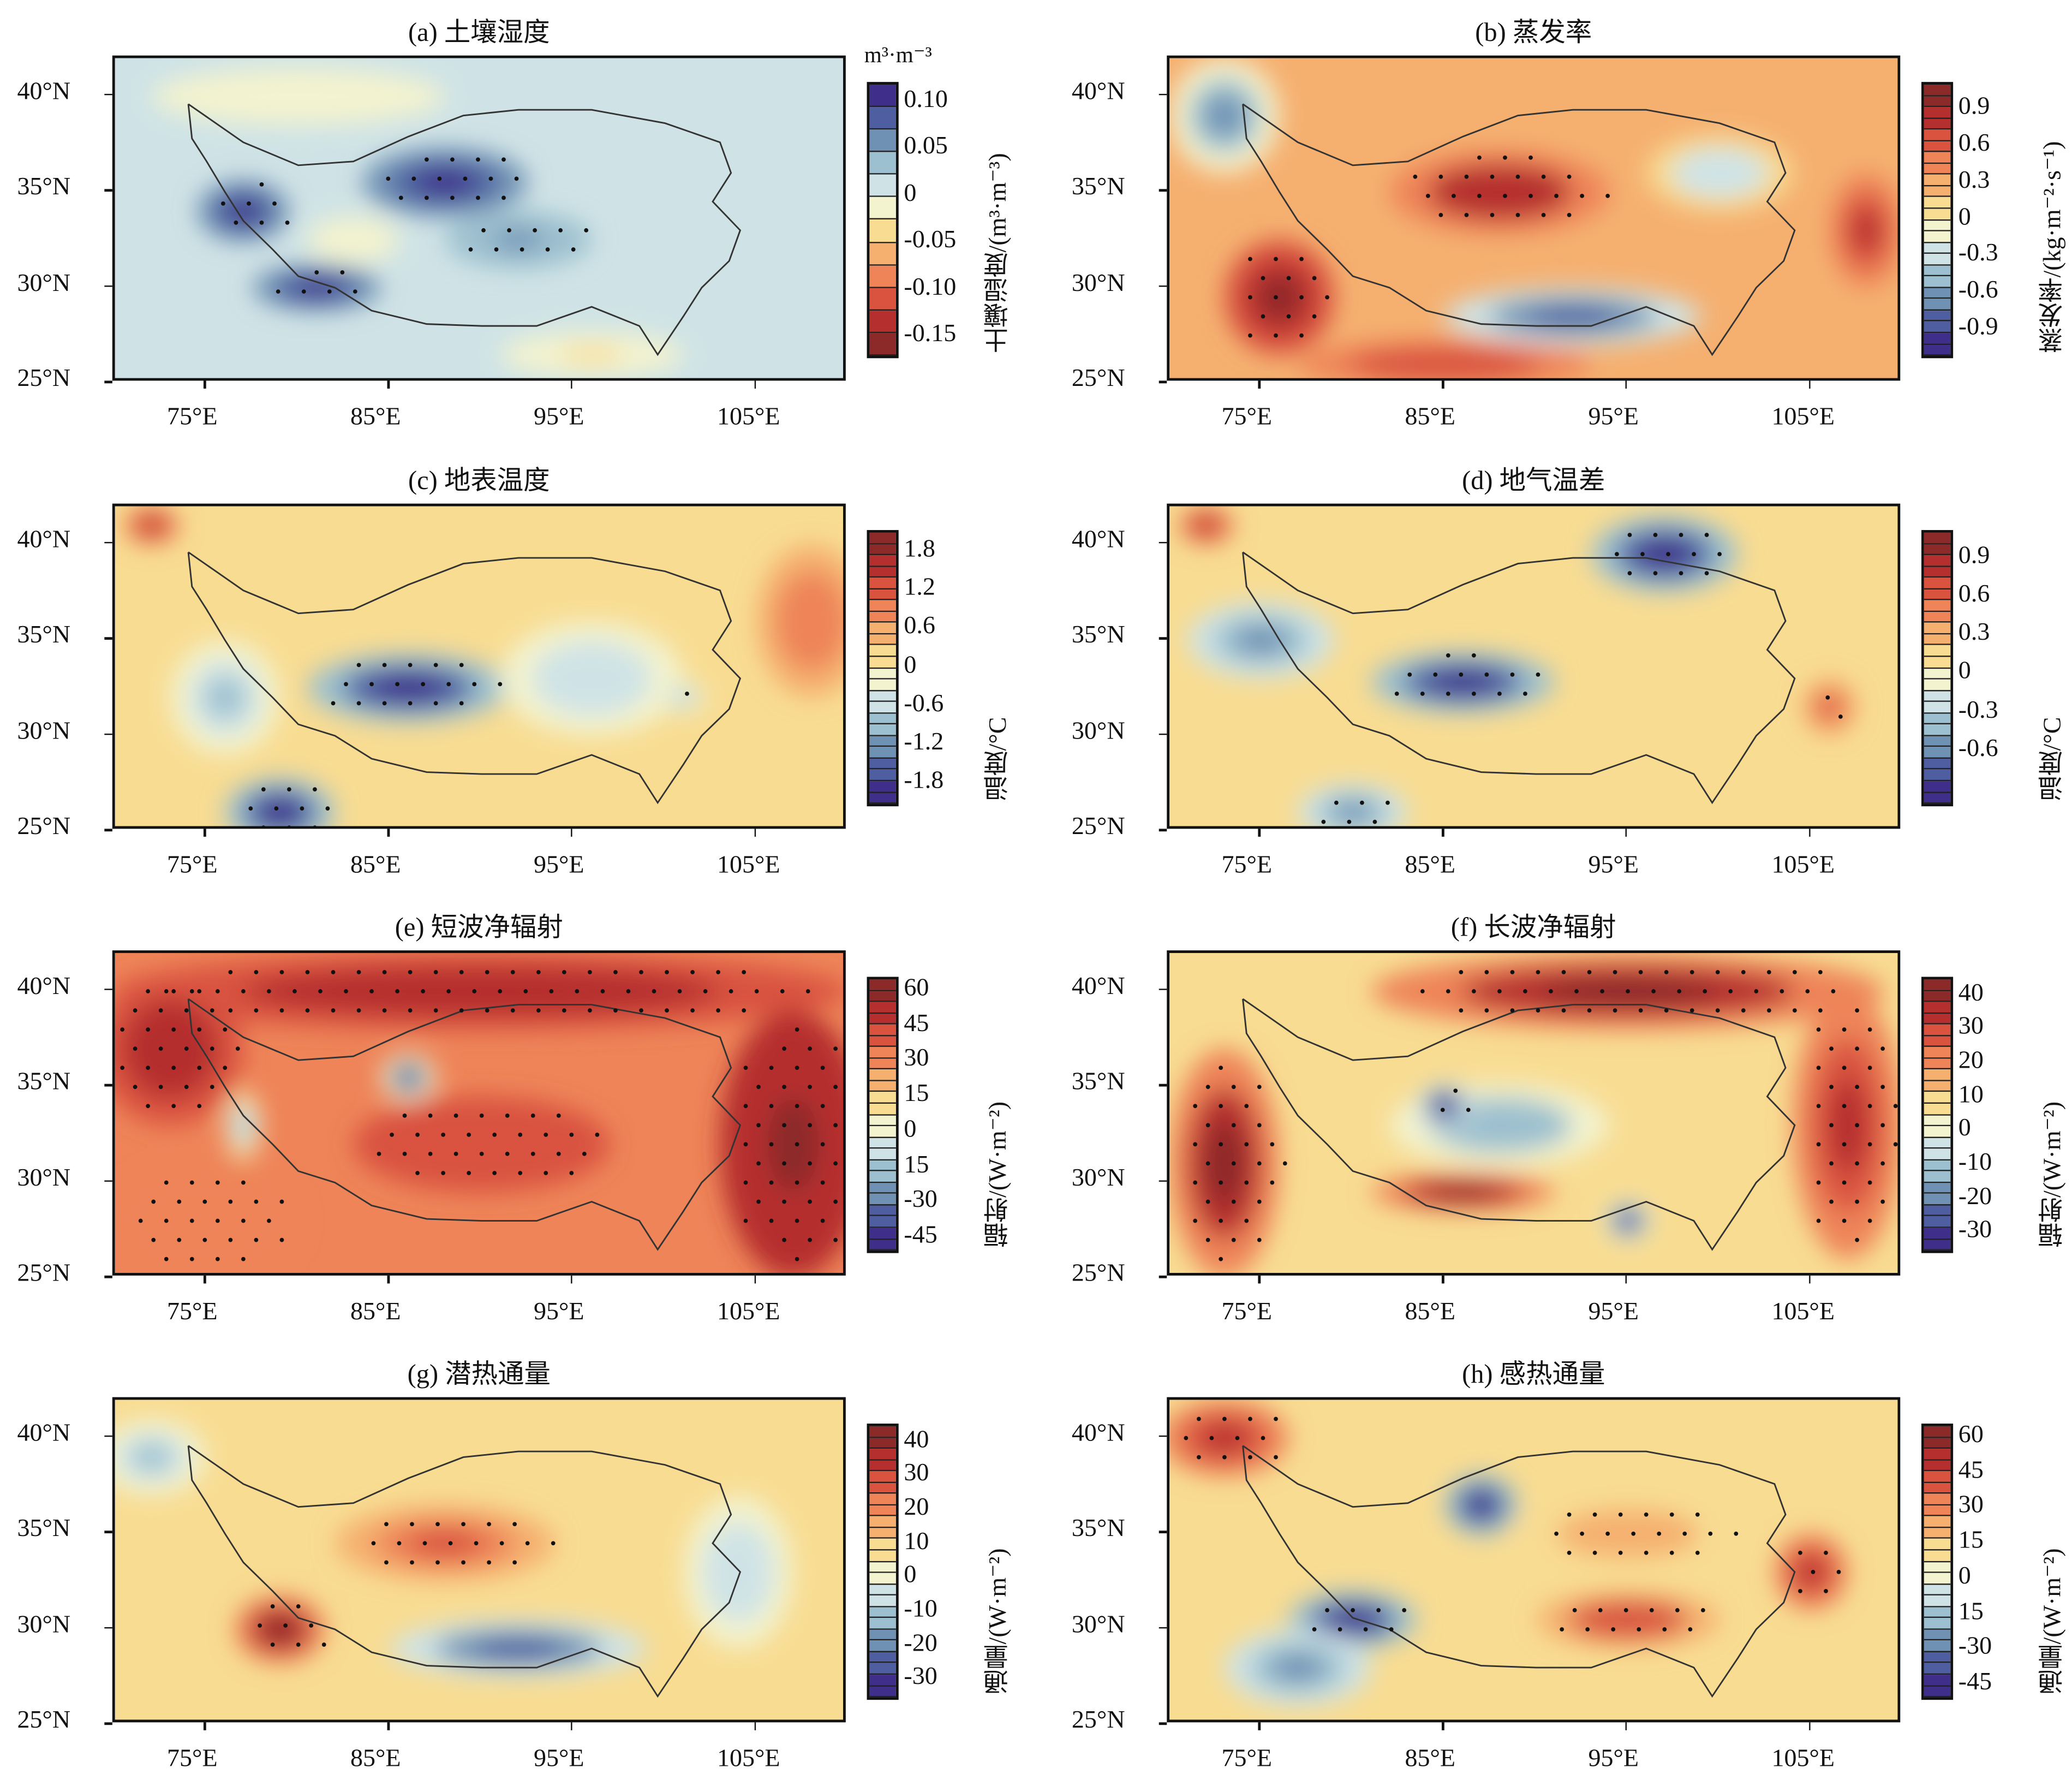  What do you see at coordinates (559, 1312) in the screenshot?
I see `lon-tick-label: 95°E` at bounding box center [559, 1312].